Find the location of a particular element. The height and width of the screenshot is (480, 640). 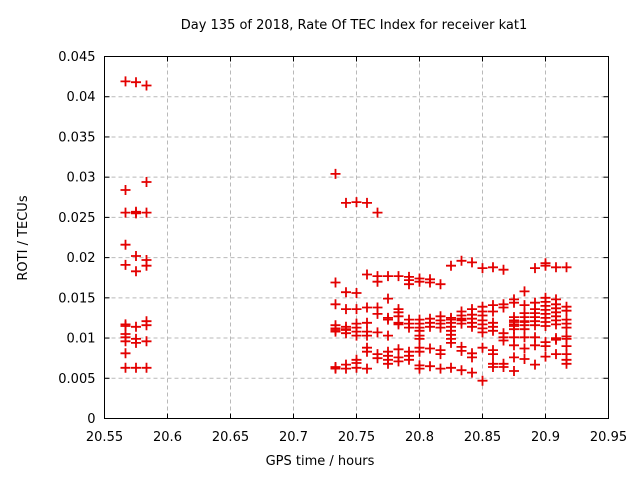

x-tick-label: 20.6 is located at coordinates (167, 437).